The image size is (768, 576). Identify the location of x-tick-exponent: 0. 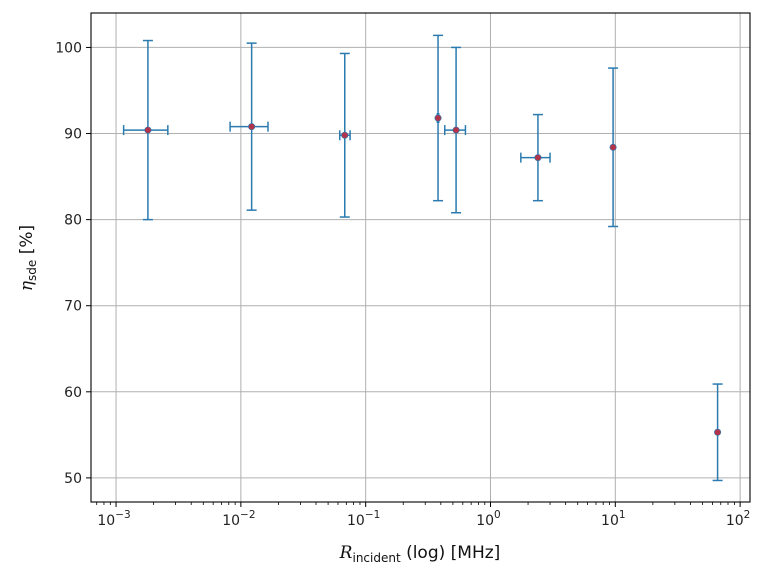
(497, 515).